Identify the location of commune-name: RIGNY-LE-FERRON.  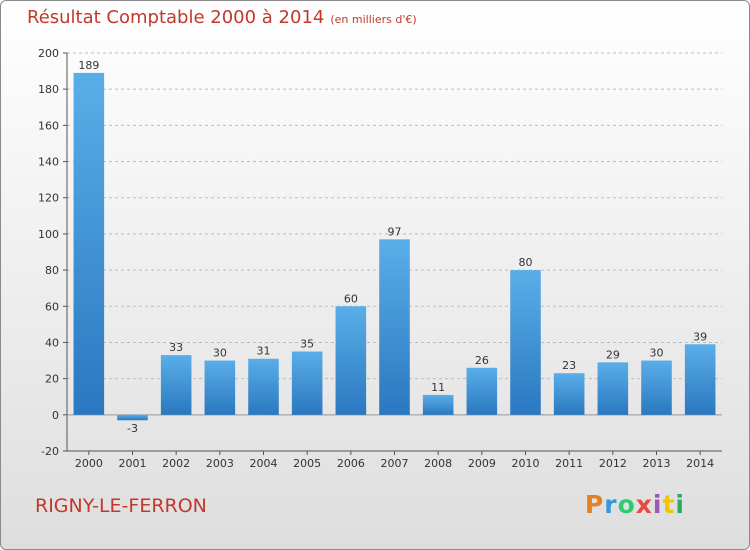
(121, 506).